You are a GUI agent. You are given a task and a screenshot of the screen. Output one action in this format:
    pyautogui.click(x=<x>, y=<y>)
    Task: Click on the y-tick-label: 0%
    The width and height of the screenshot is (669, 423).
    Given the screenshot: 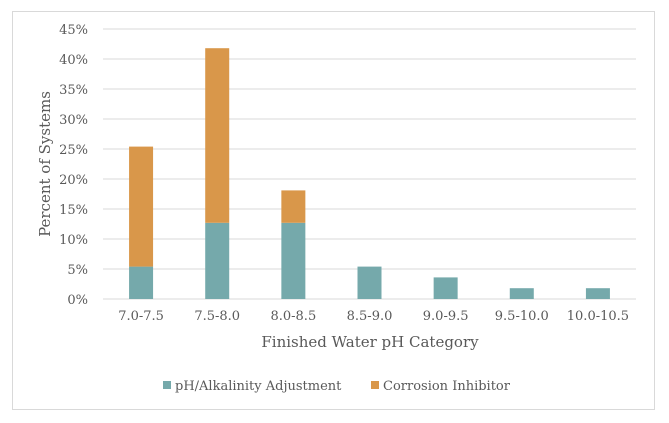 What is the action you would take?
    pyautogui.click(x=77, y=300)
    